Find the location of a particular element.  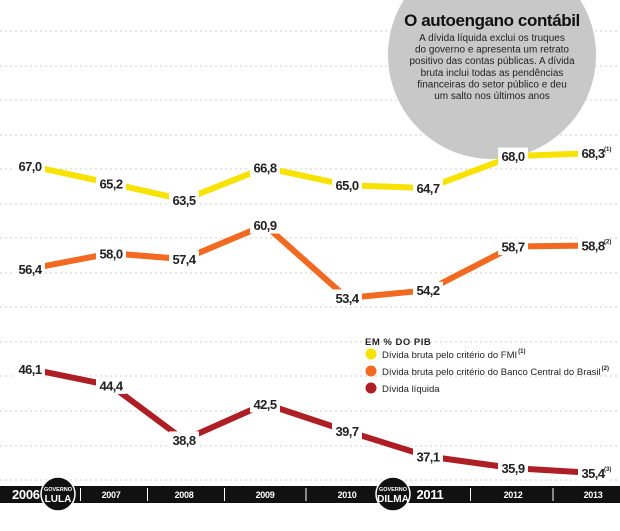

value-label-fmi: 68,3 is located at coordinates (593, 153).